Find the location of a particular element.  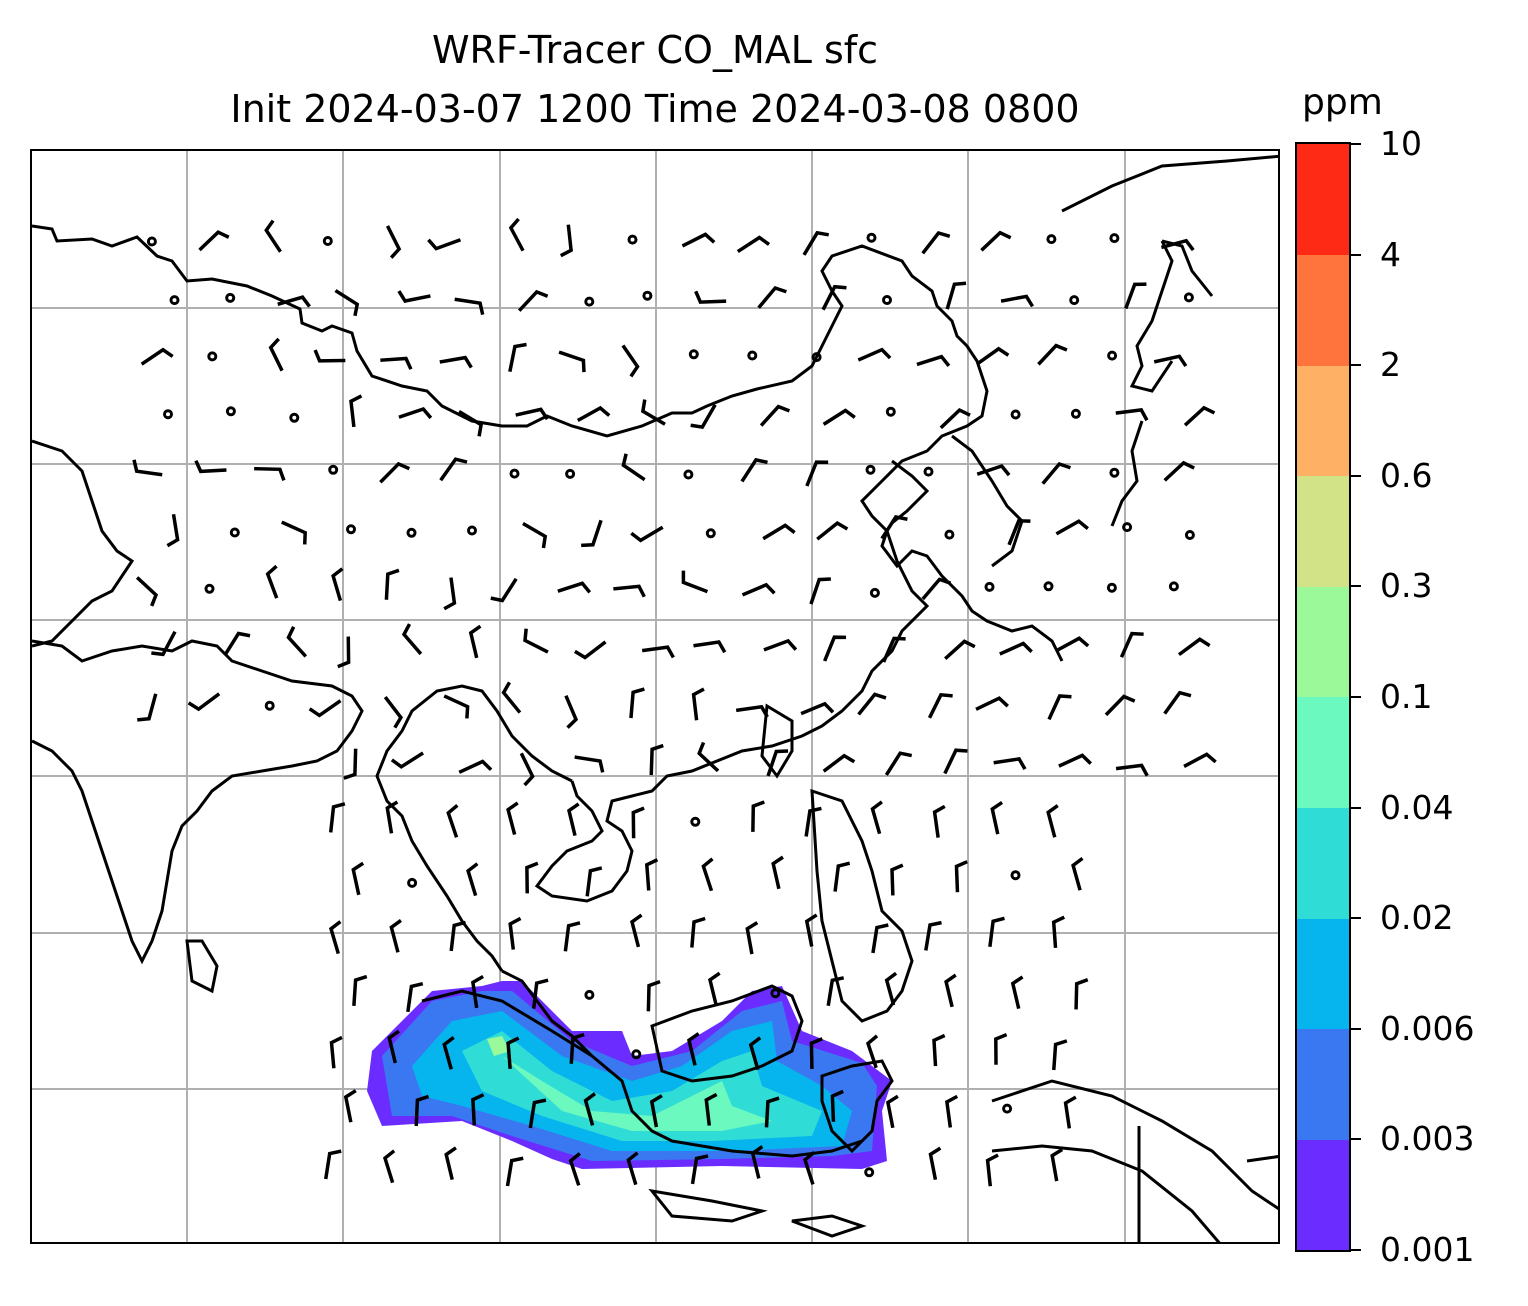

tracer-band-0.1 is located at coordinates (498, 1046).